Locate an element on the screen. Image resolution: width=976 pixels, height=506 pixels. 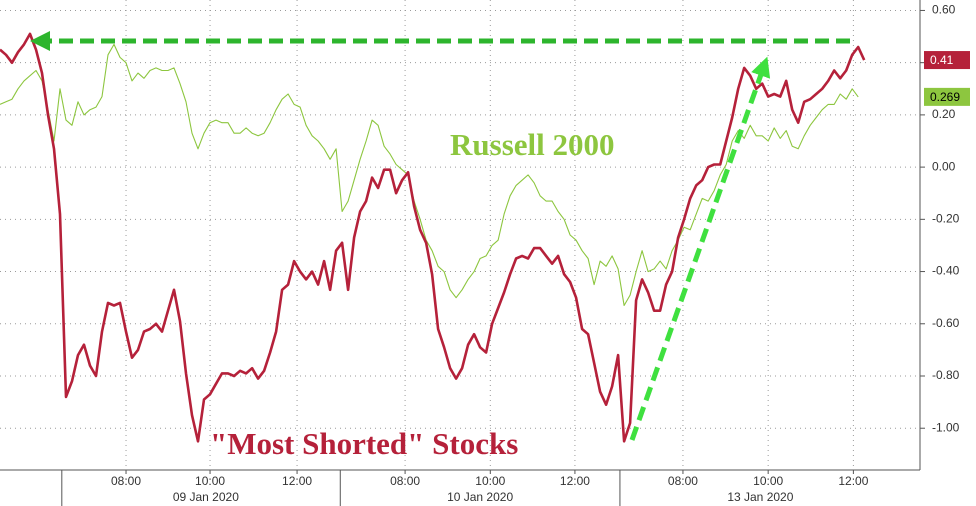
y-tick-label: 0.20 is located at coordinates (944, 114).